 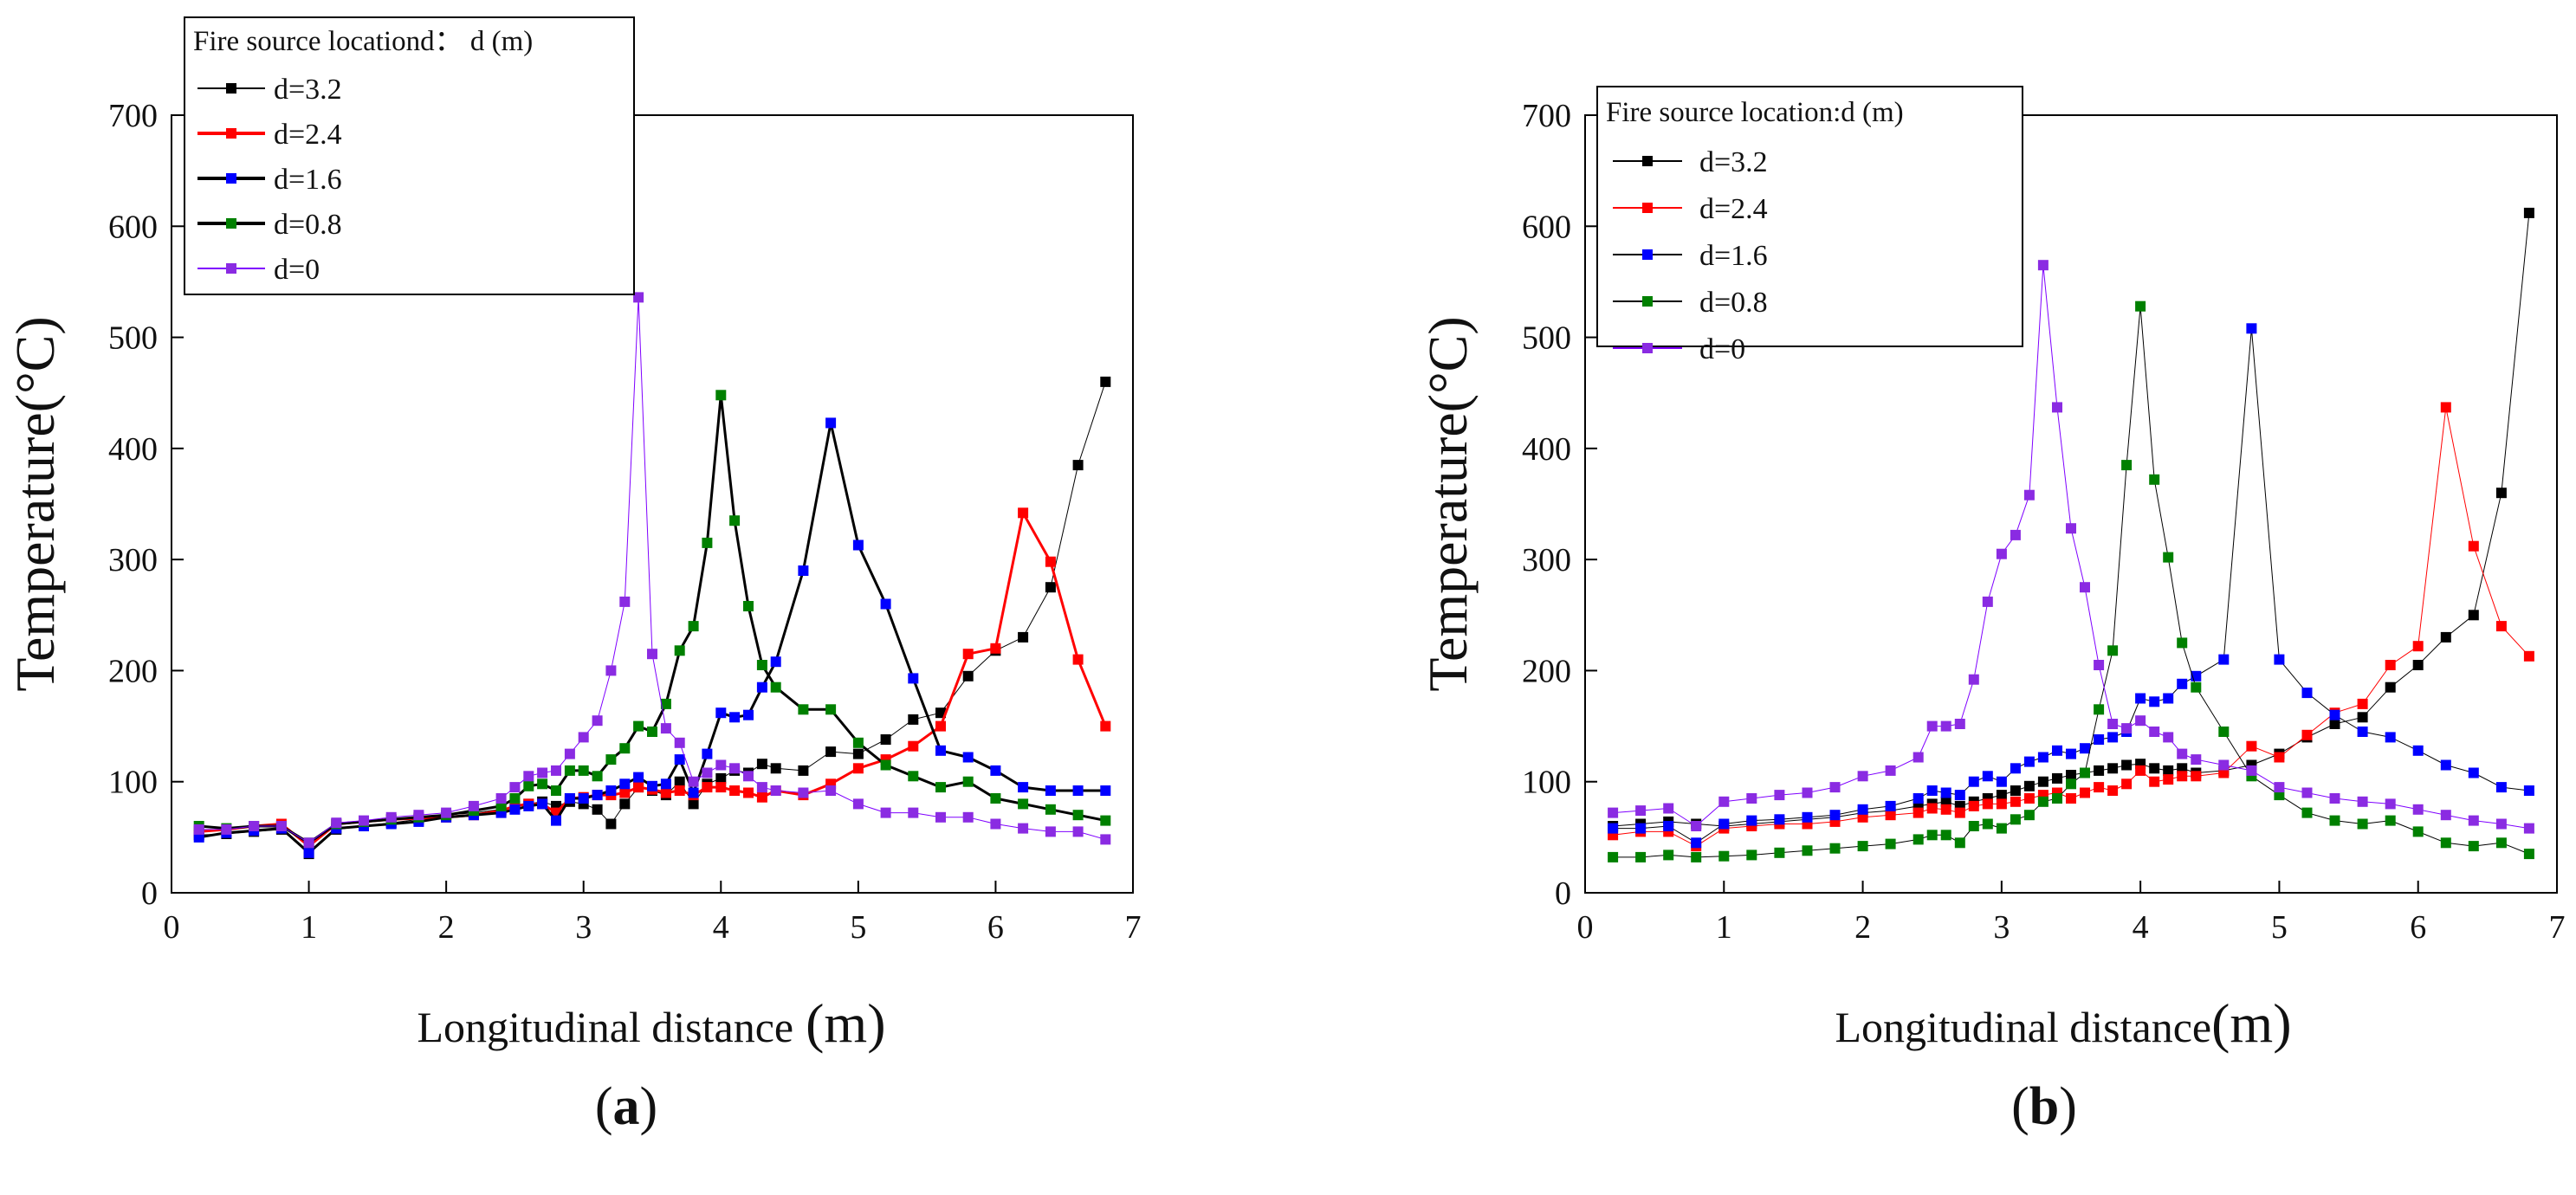 I want to click on chart-b-x-tick-label: 5, so click(x=2279, y=927).